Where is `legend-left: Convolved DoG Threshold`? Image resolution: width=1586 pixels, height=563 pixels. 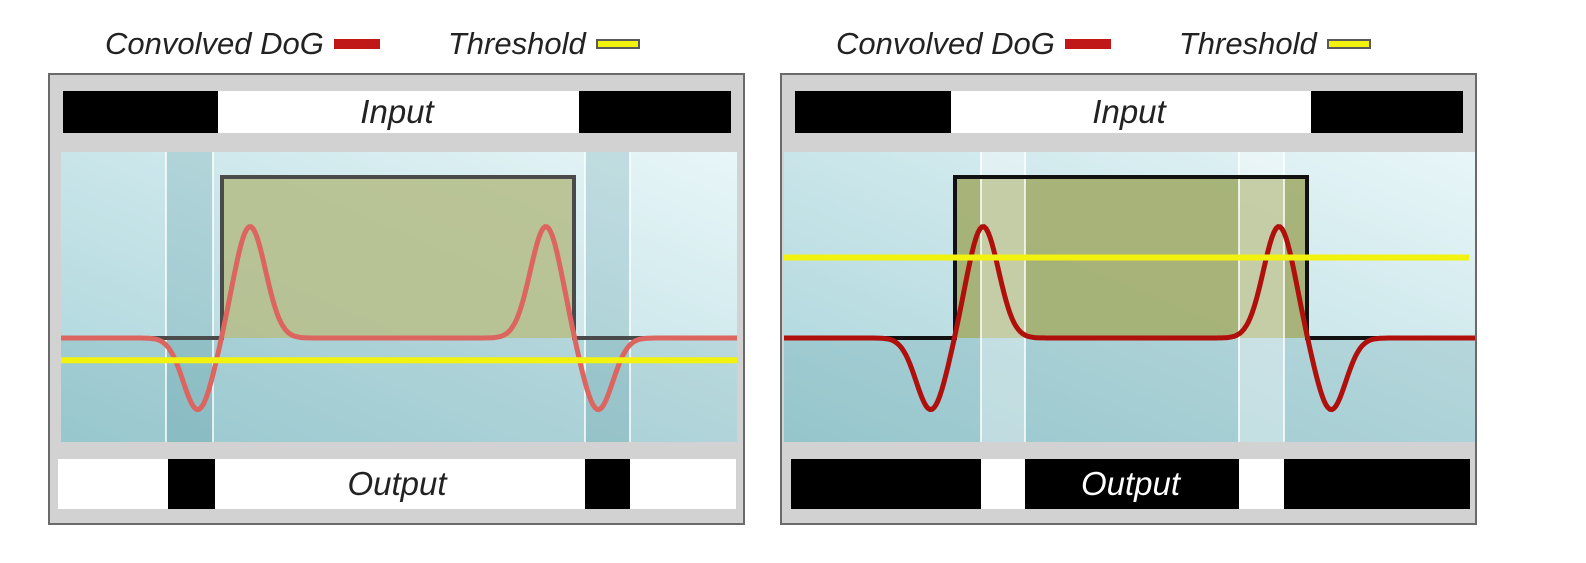
legend-left: Convolved DoG Threshold is located at coordinates (372, 44).